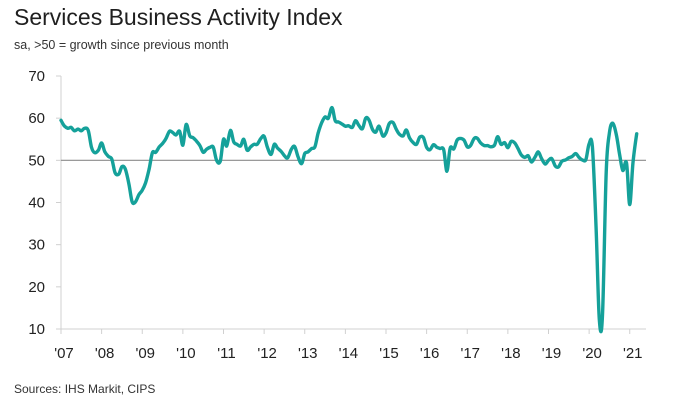  Describe the element at coordinates (36, 203) in the screenshot. I see `y-tick-label: 40` at that location.